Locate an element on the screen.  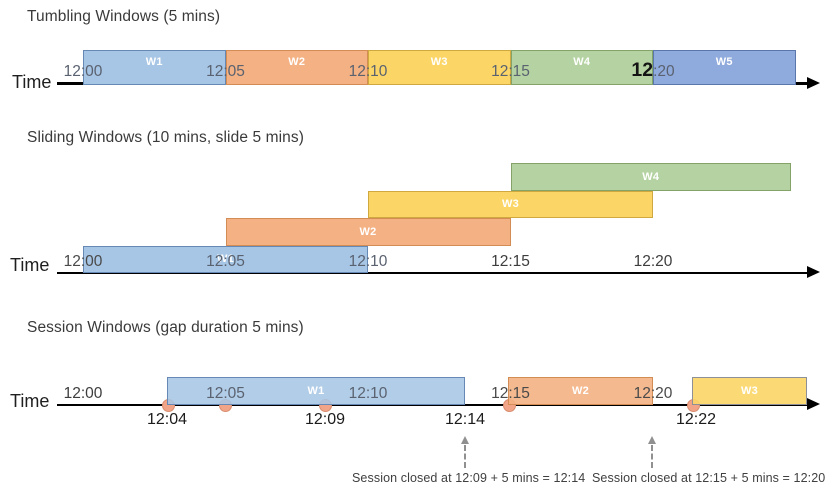
session-tick-12-15: 12:15 is located at coordinates (510, 393).